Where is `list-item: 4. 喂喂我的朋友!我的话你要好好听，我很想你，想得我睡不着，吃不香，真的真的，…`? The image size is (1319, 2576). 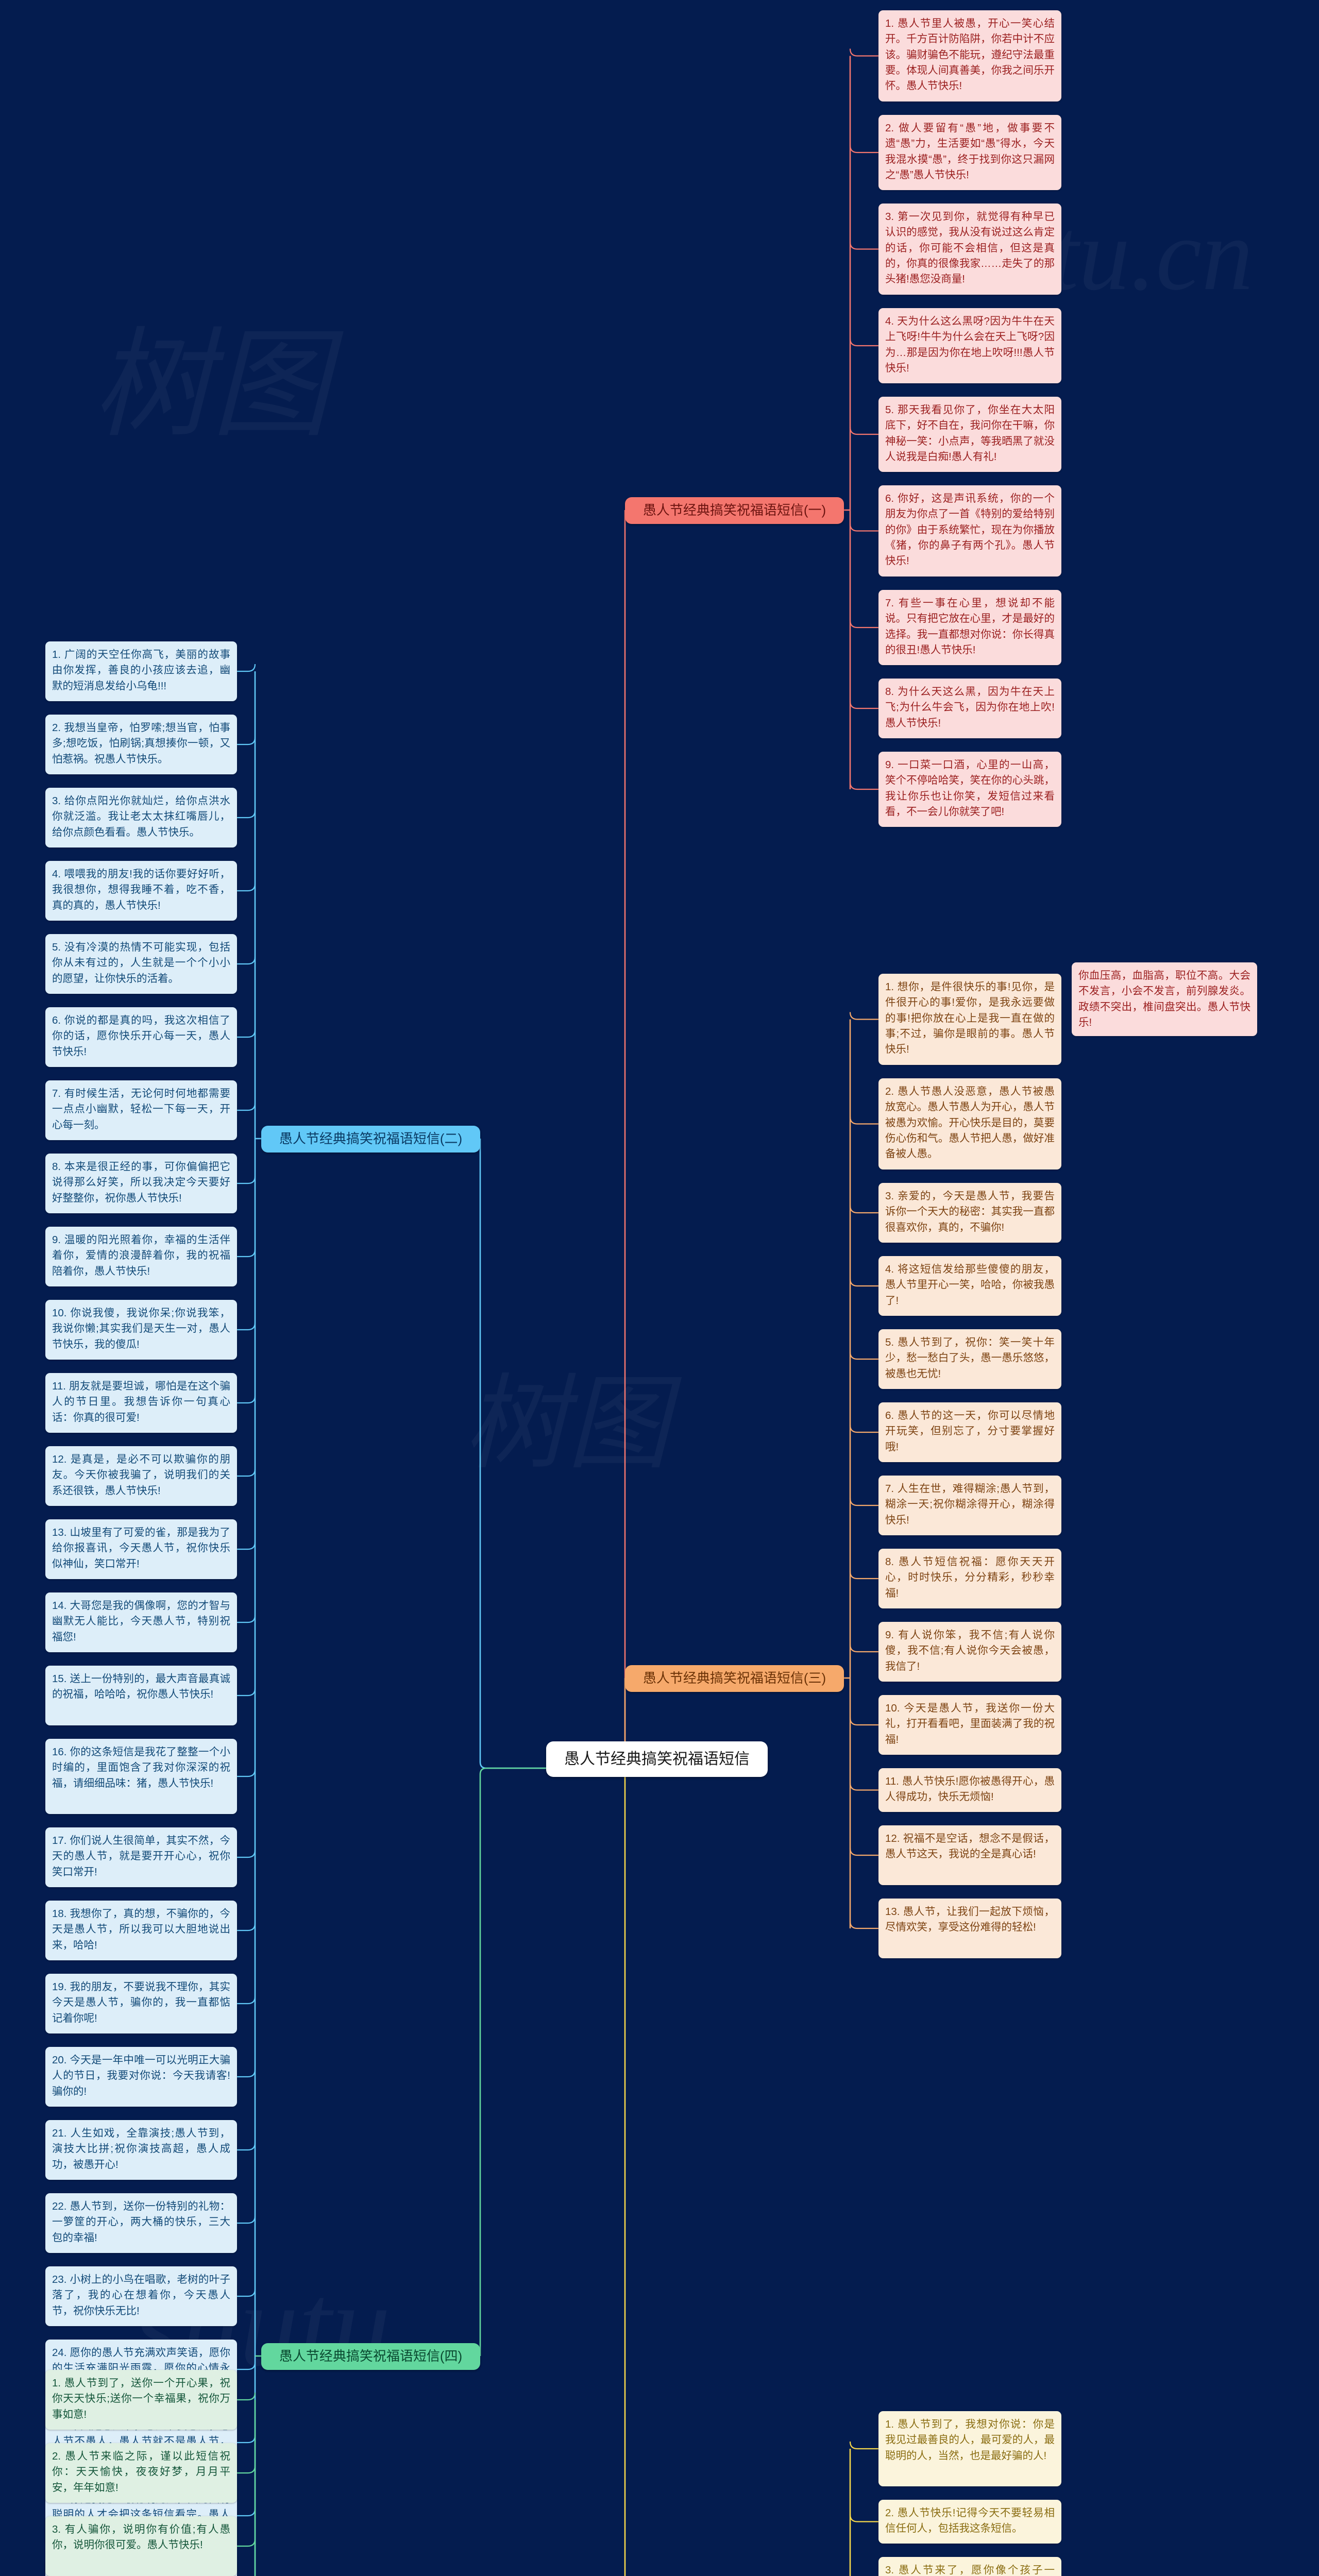 list-item: 4. 喂喂我的朋友!我的话你要好好听，我很想你，想得我睡不着，吃不香，真的真的，… is located at coordinates (141, 891).